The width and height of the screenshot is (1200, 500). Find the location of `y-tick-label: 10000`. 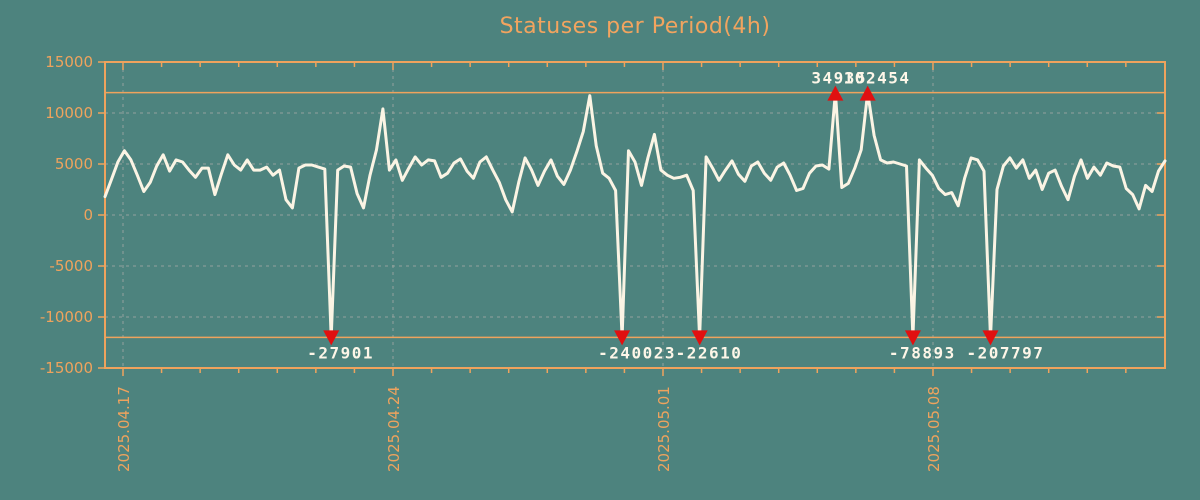

y-tick-label: 10000 is located at coordinates (69, 113).